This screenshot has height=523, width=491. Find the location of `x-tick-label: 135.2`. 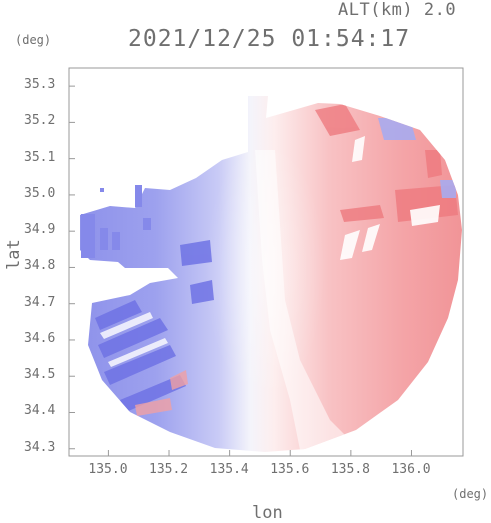

x-tick-label: 135.2 is located at coordinates (169, 469).